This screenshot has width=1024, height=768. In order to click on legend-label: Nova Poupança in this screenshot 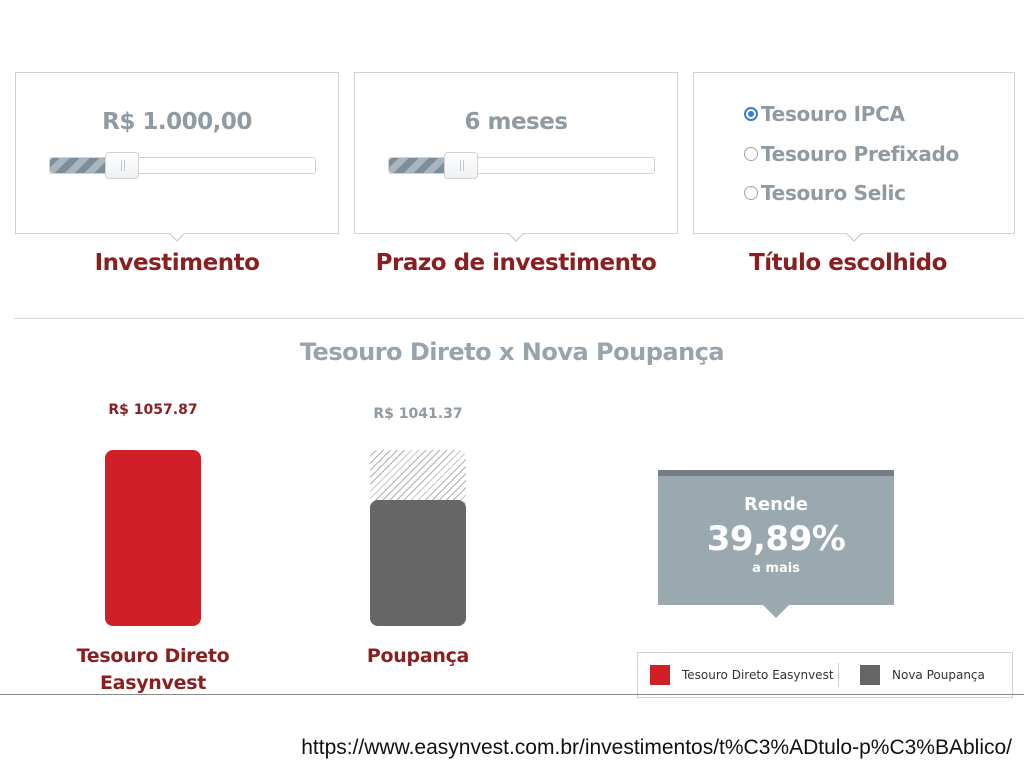, I will do `click(938, 675)`.